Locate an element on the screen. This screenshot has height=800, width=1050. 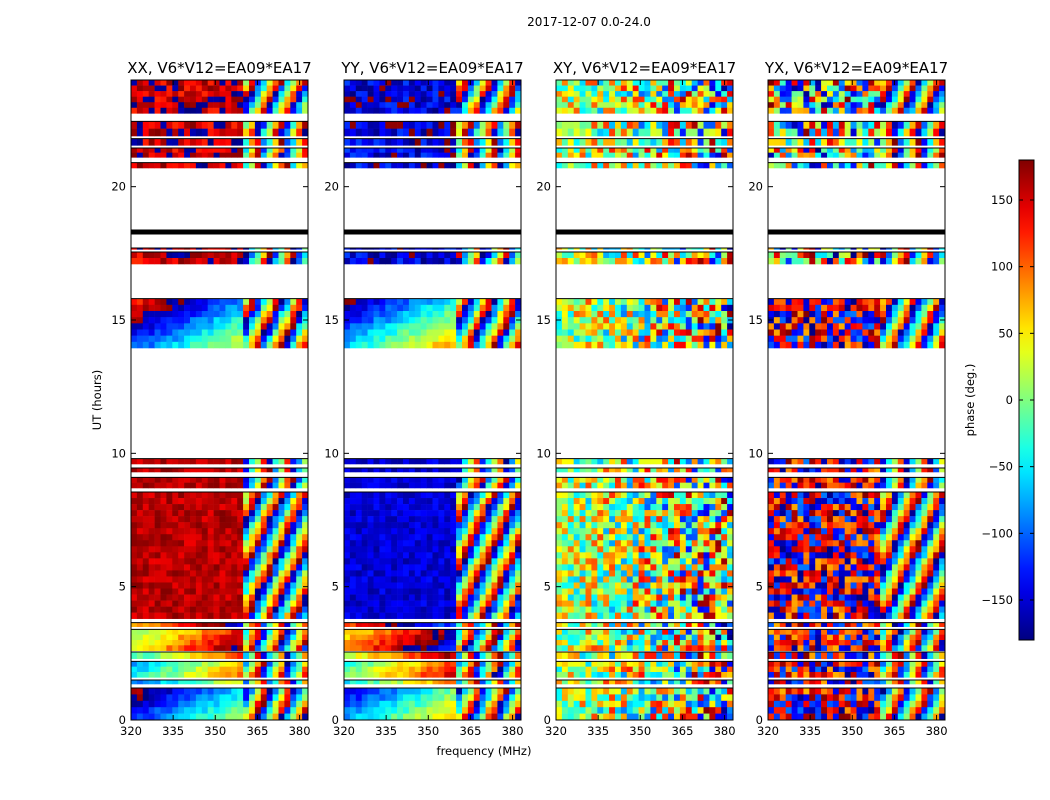
phase-heatmap-yy is located at coordinates (432, 400).